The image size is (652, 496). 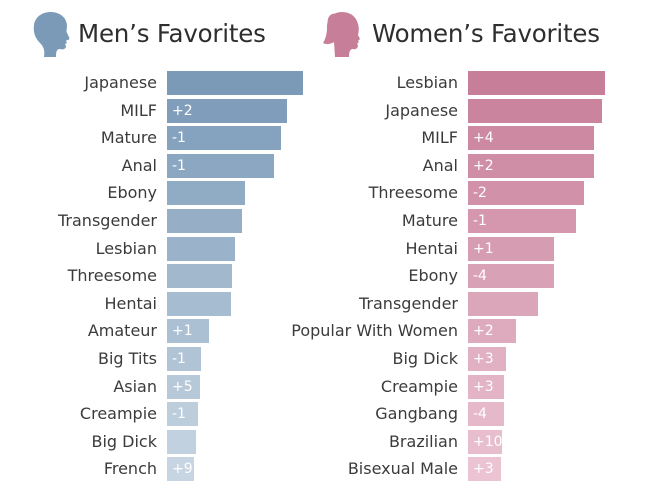 What do you see at coordinates (429, 220) in the screenshot?
I see `category-label: Mature` at bounding box center [429, 220].